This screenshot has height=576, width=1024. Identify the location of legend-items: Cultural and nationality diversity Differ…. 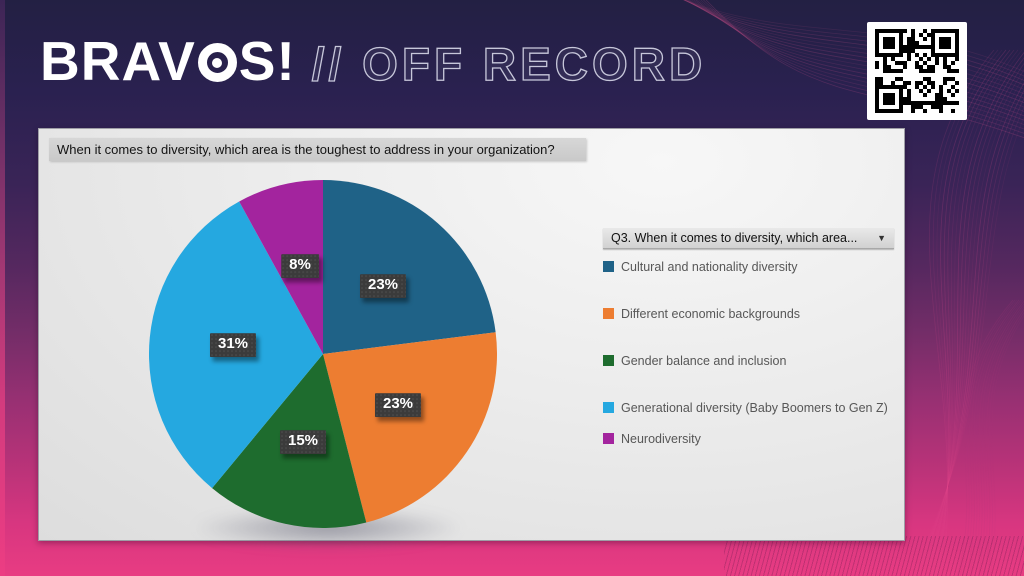
(752, 353).